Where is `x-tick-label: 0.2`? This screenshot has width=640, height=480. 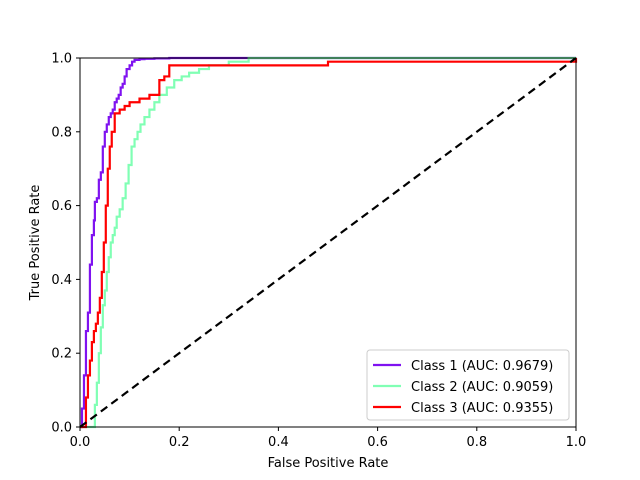 x-tick-label: 0.2 is located at coordinates (179, 442).